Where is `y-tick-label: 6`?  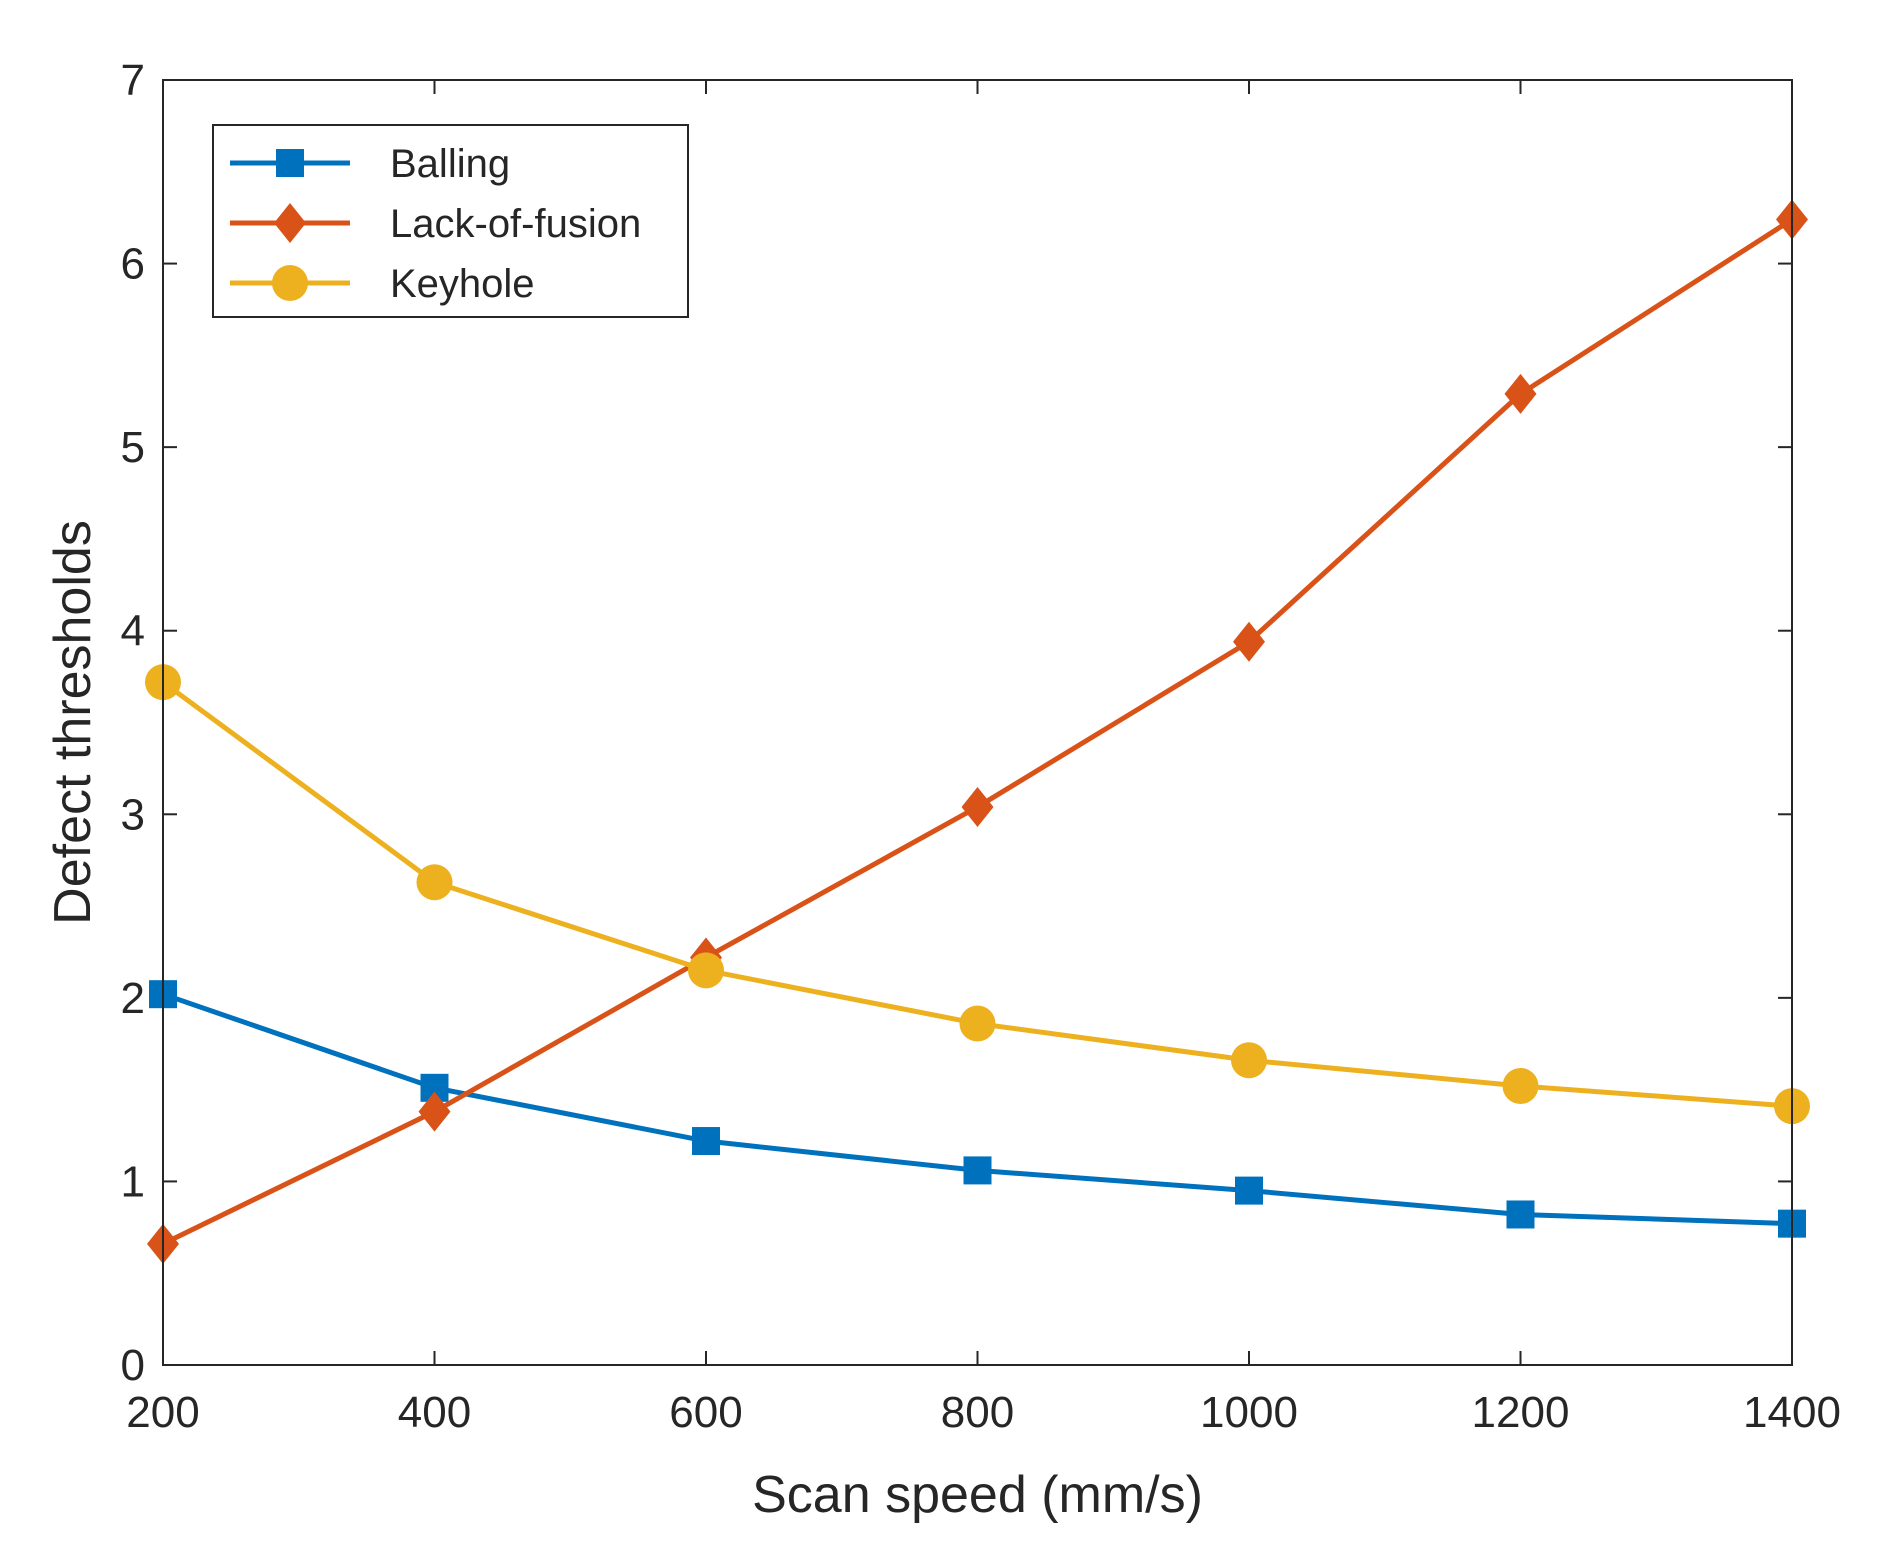 y-tick-label: 6 is located at coordinates (133, 264).